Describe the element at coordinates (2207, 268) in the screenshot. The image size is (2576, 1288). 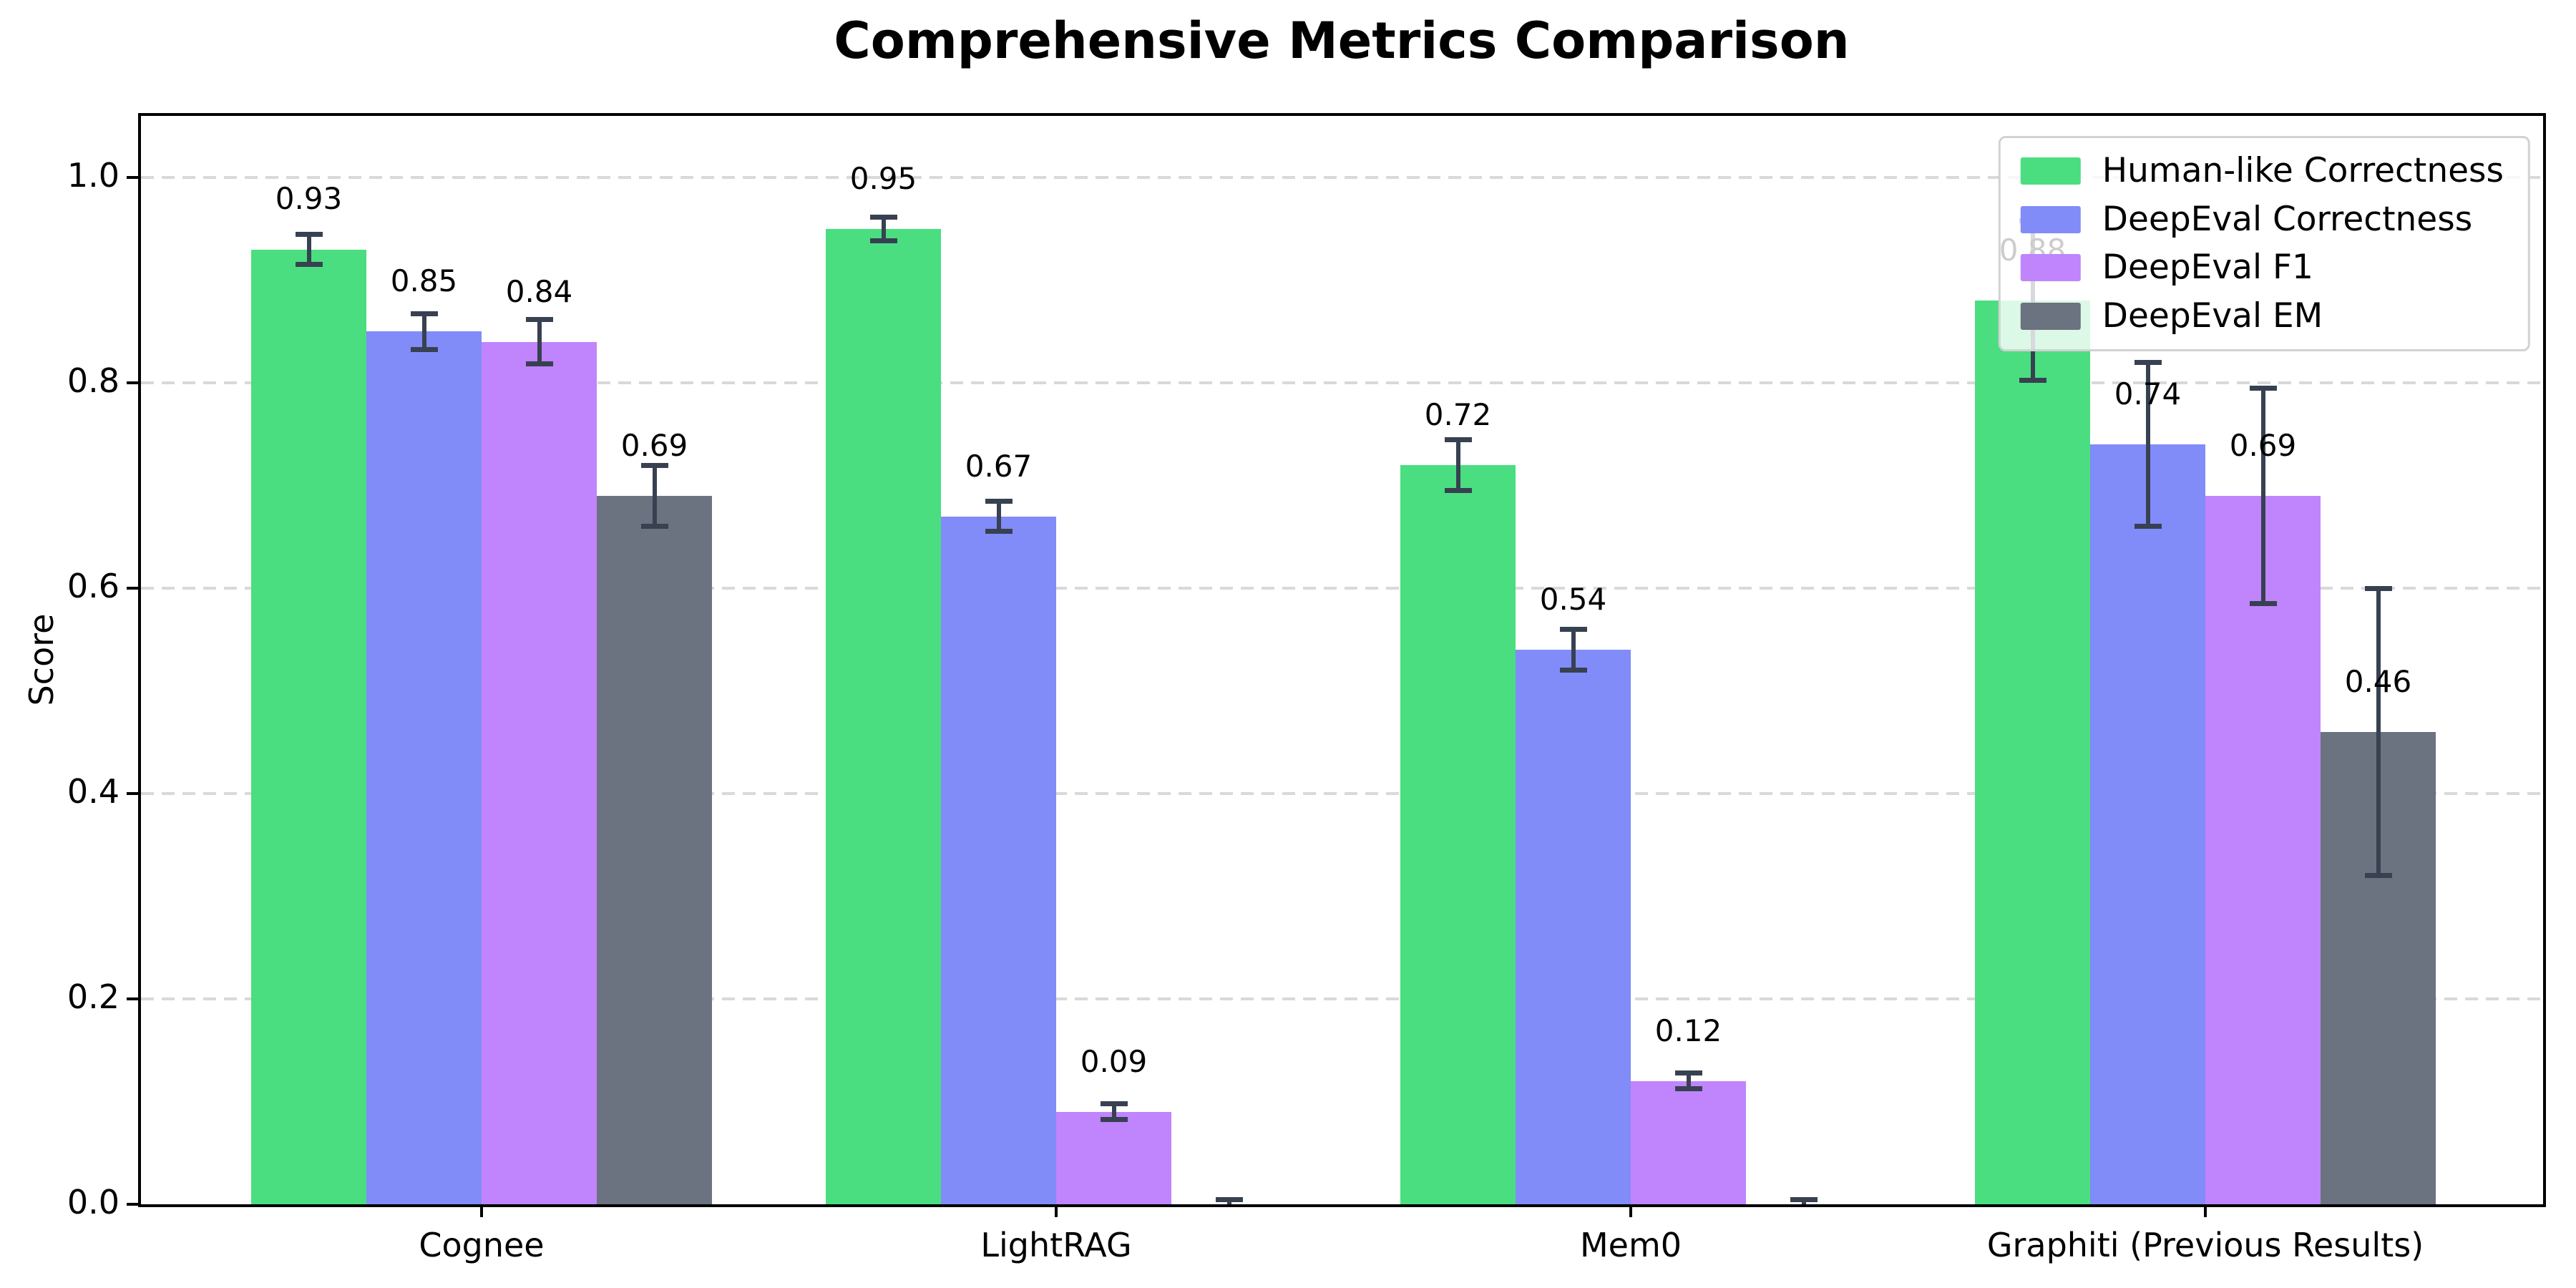
I see `legend-item-label: DeepEval F1` at that location.